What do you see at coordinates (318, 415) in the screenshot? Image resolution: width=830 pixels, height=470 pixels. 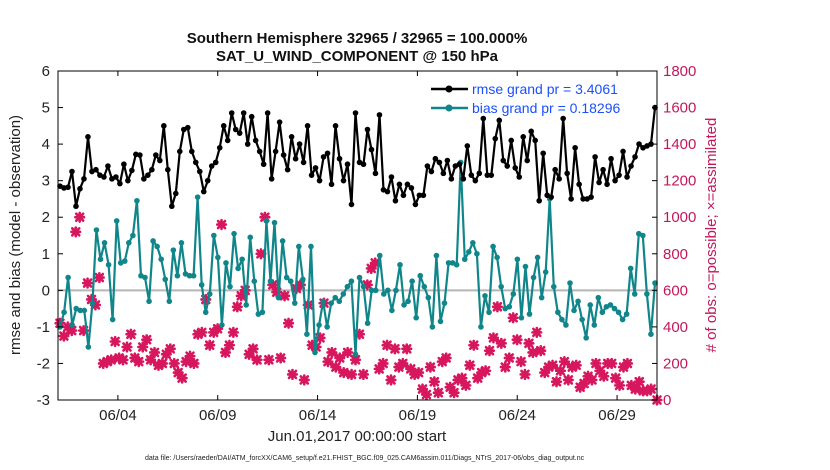 I see `x-tick-label: 06/14` at bounding box center [318, 415].